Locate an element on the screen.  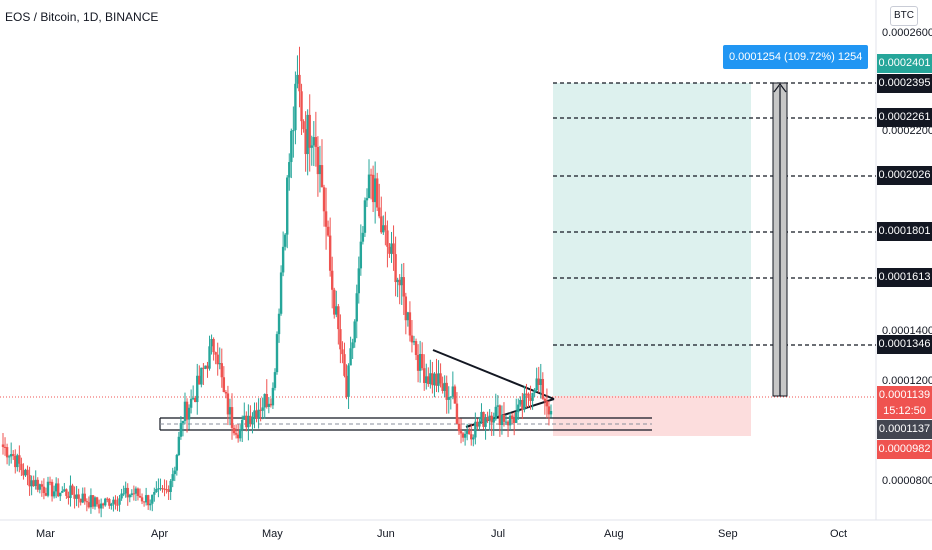
price-tag-stop: 0.0000982 is located at coordinates (904, 449).